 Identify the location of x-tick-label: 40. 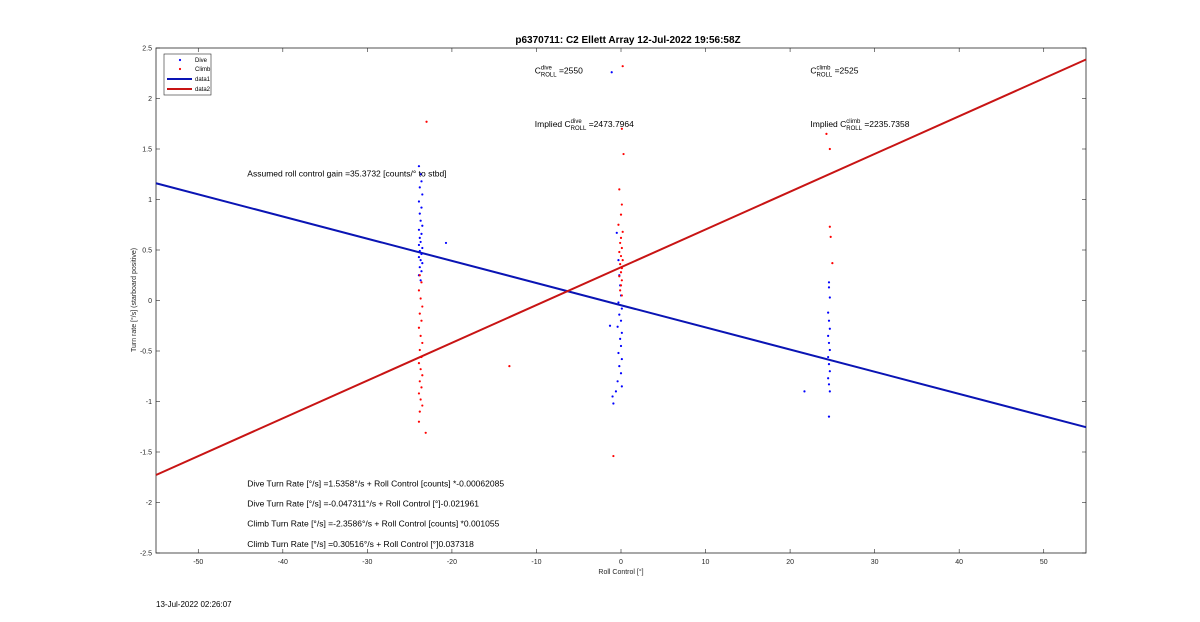
(959, 562).